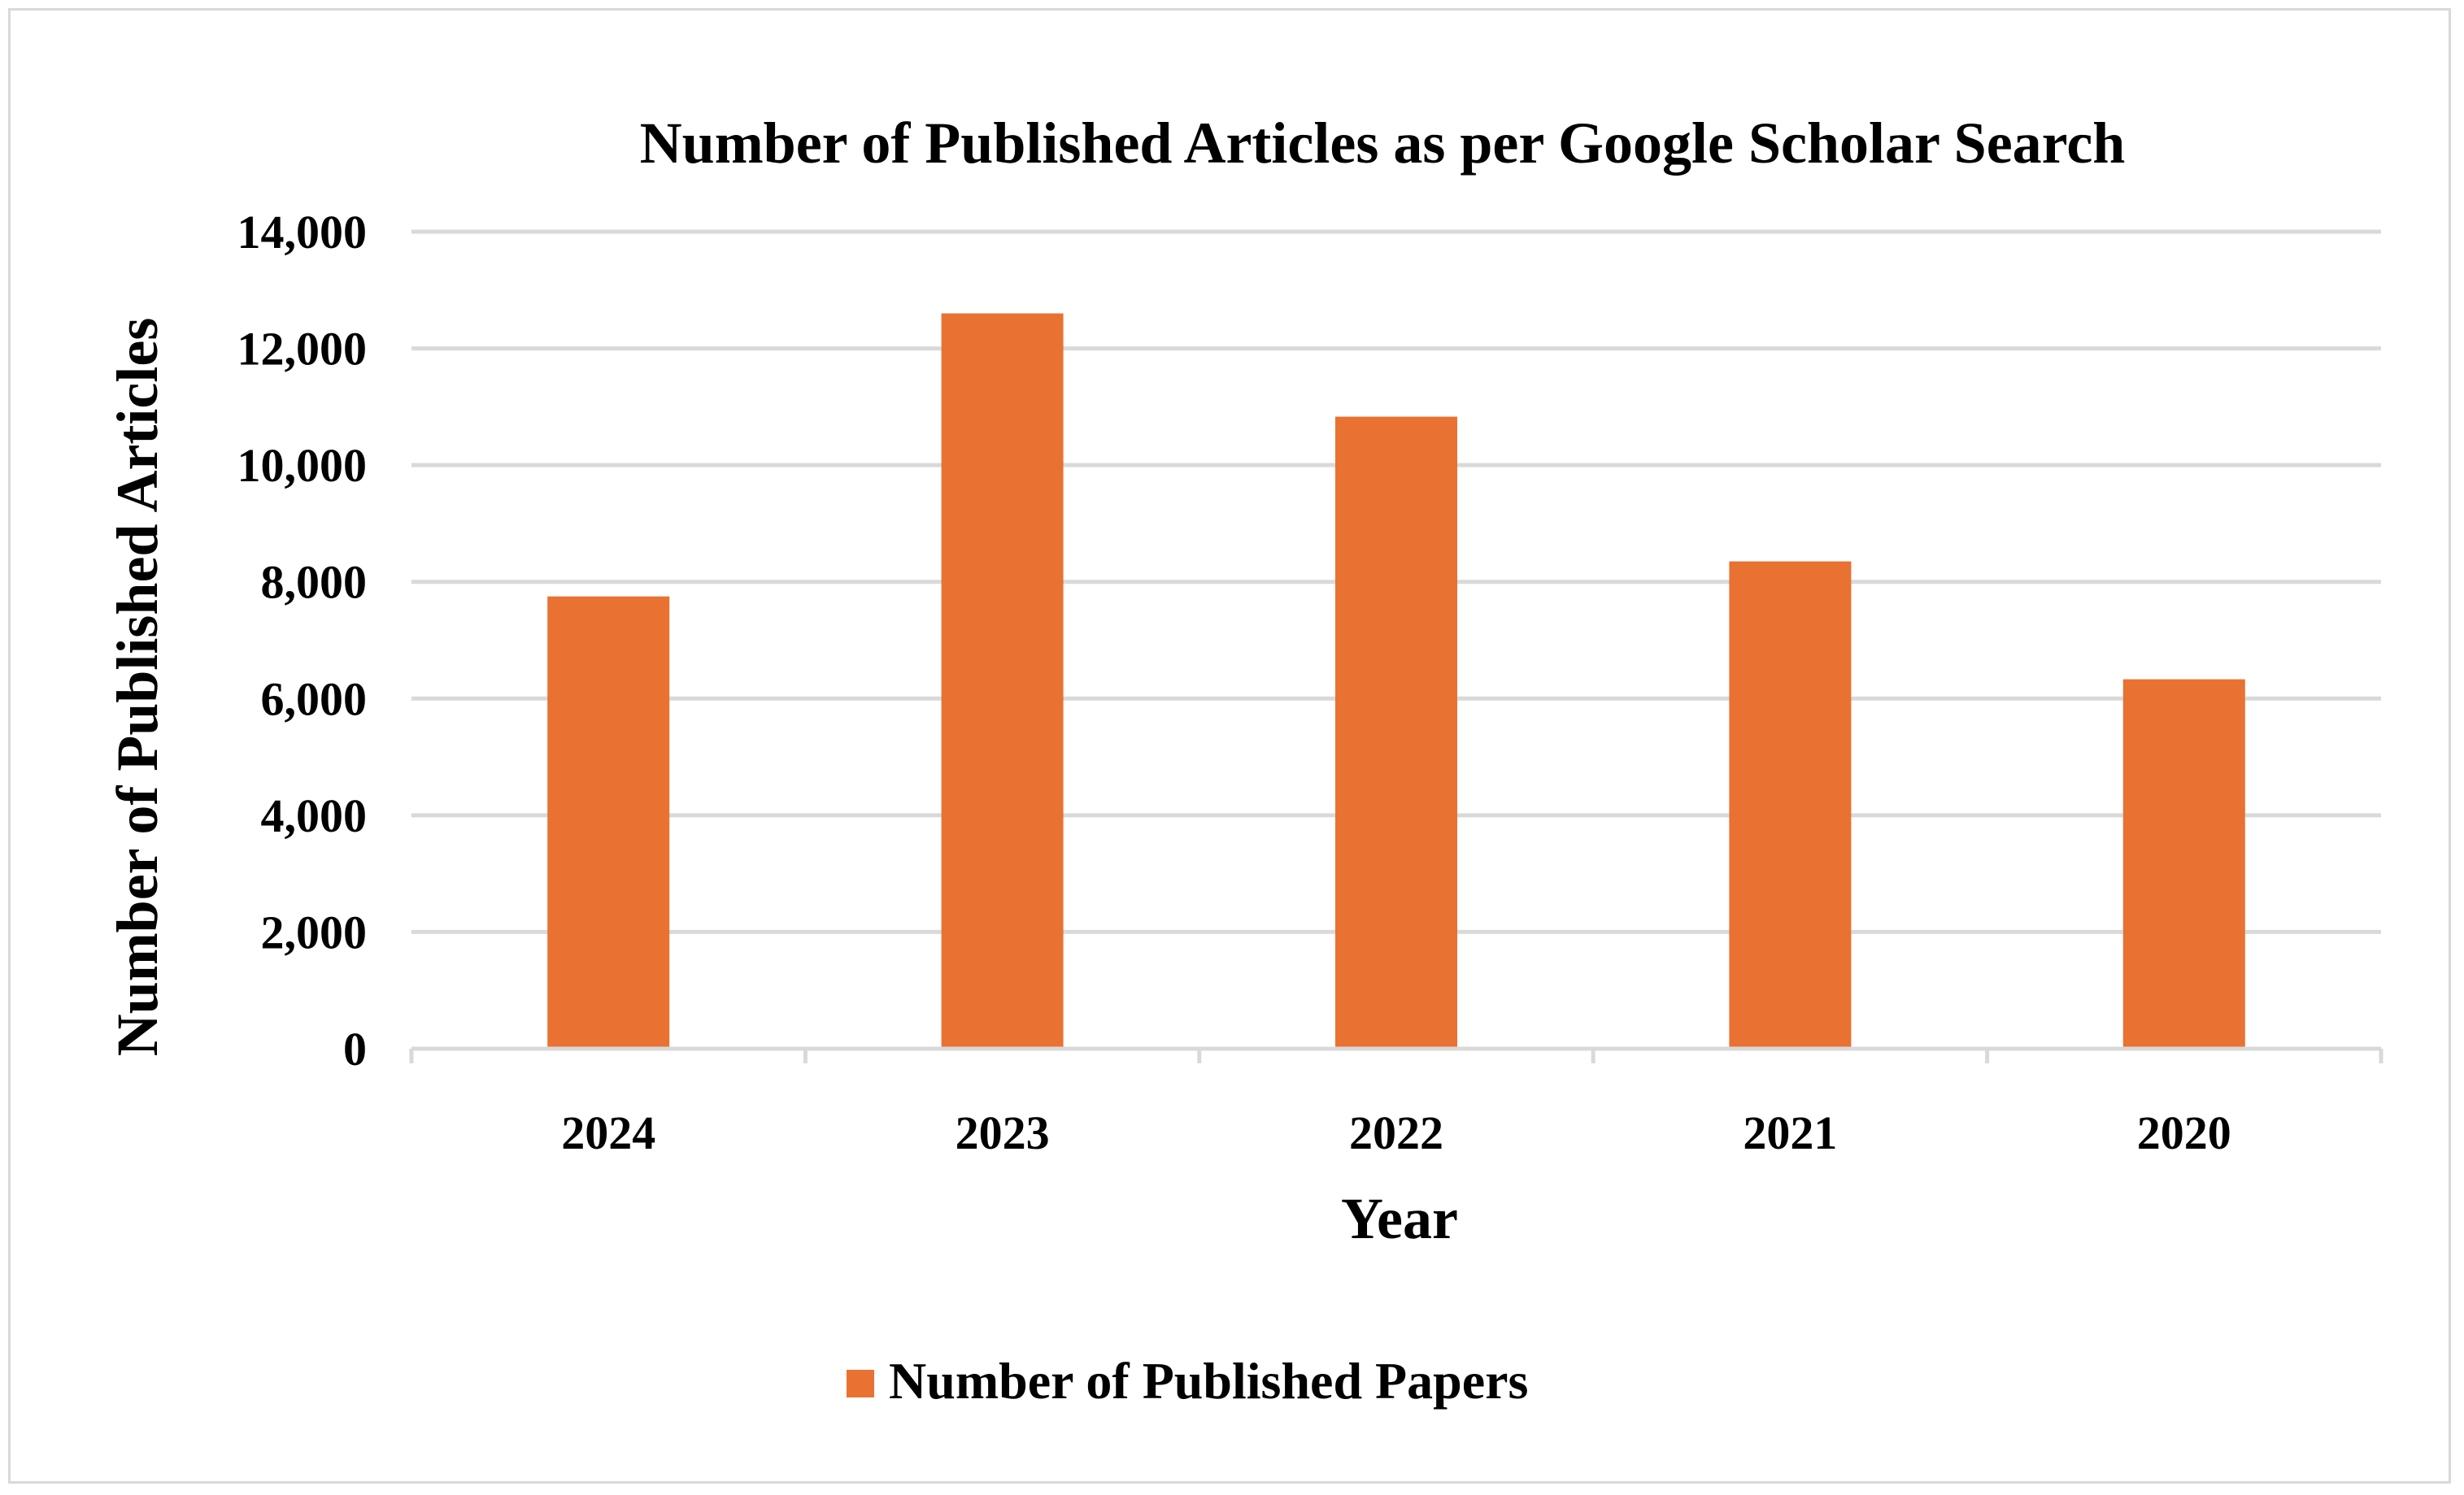 This screenshot has width=2464, height=1495. What do you see at coordinates (1790, 805) in the screenshot?
I see `bar-2021` at bounding box center [1790, 805].